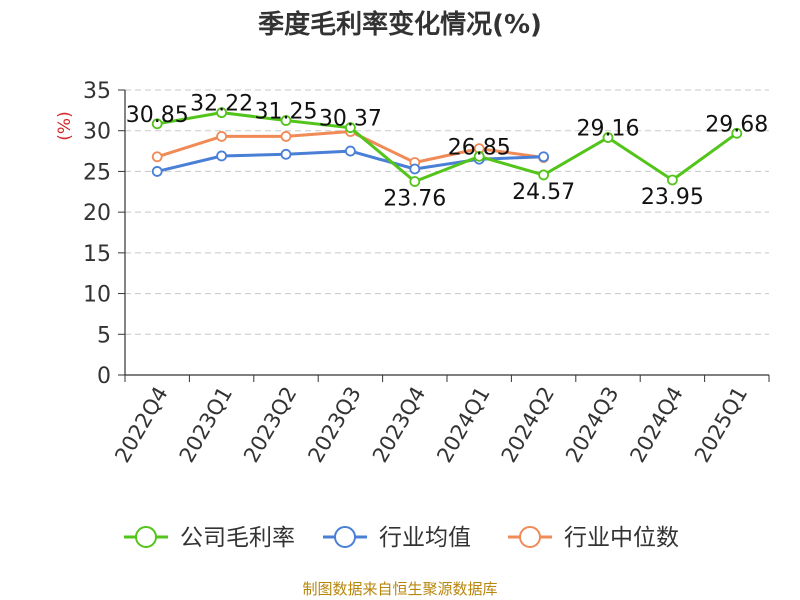  What do you see at coordinates (206, 425) in the screenshot?
I see `x-tick-label: 2023Q1` at bounding box center [206, 425].